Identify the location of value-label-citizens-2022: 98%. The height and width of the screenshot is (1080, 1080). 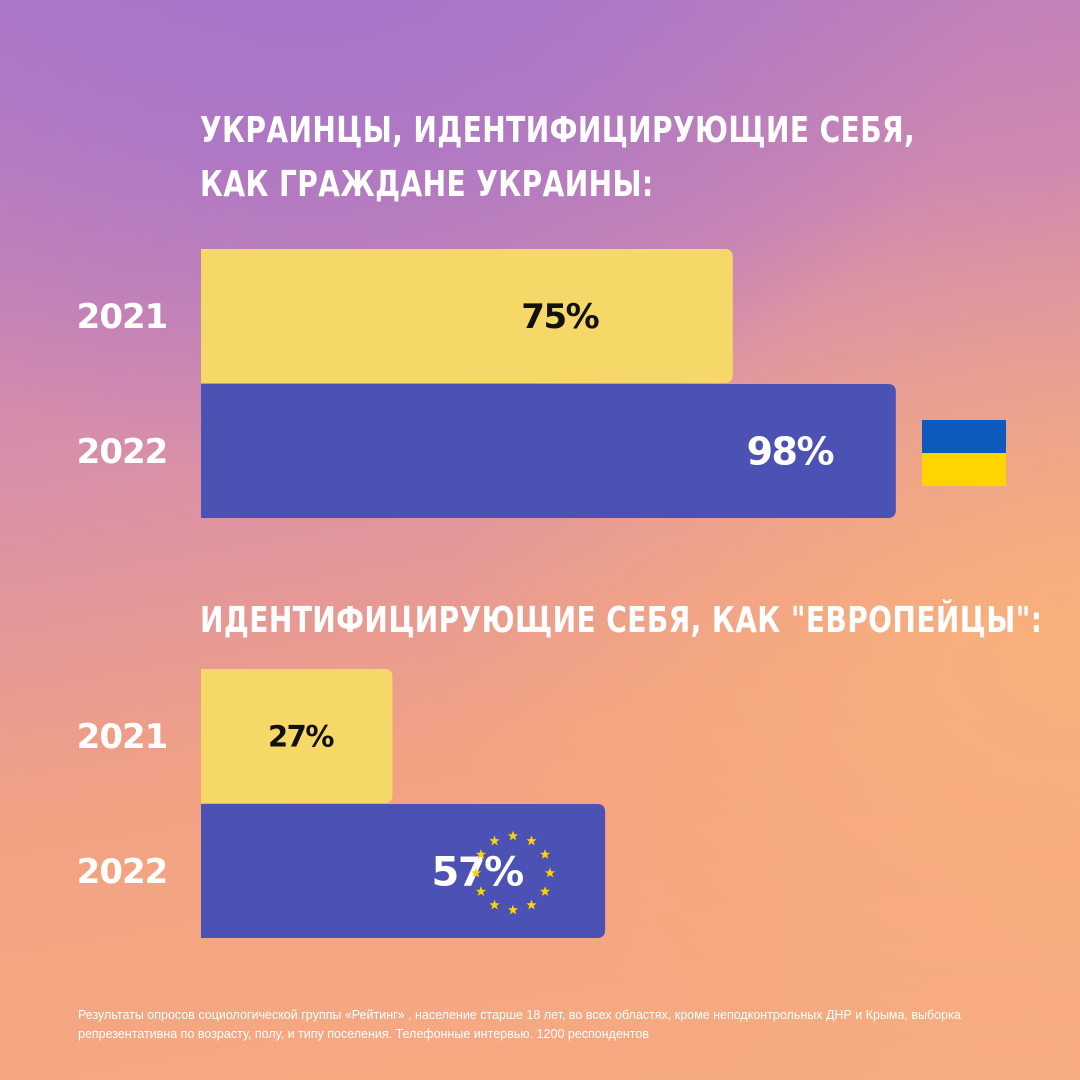
(790, 452).